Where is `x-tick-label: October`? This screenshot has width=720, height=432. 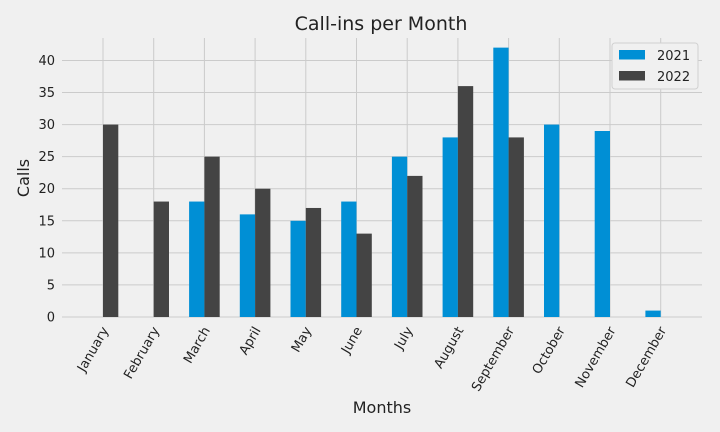
x-tick-label: October is located at coordinates (549, 350).